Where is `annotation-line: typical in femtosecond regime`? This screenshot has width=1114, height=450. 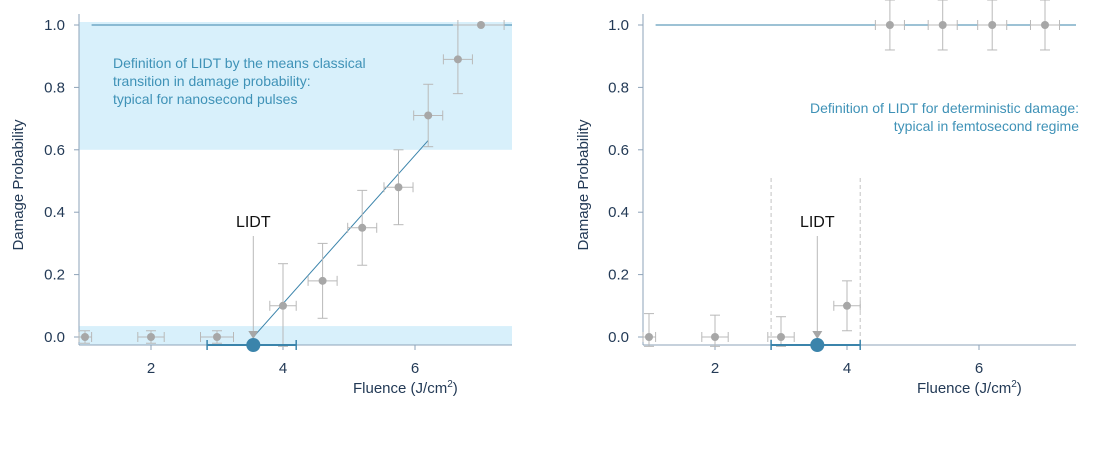
annotation-line: typical in femtosecond regime is located at coordinates (986, 126).